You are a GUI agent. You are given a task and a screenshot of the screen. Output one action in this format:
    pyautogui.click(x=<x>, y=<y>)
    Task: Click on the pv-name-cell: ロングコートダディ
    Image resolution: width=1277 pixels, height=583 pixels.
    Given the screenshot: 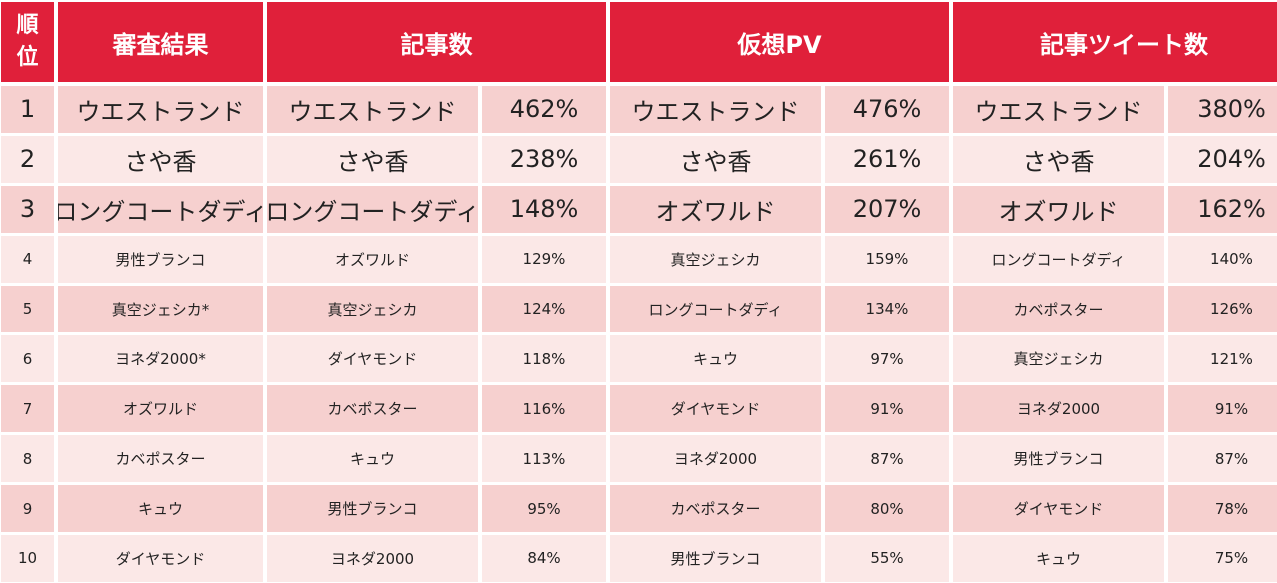 What is the action you would take?
    pyautogui.click(x=715, y=309)
    